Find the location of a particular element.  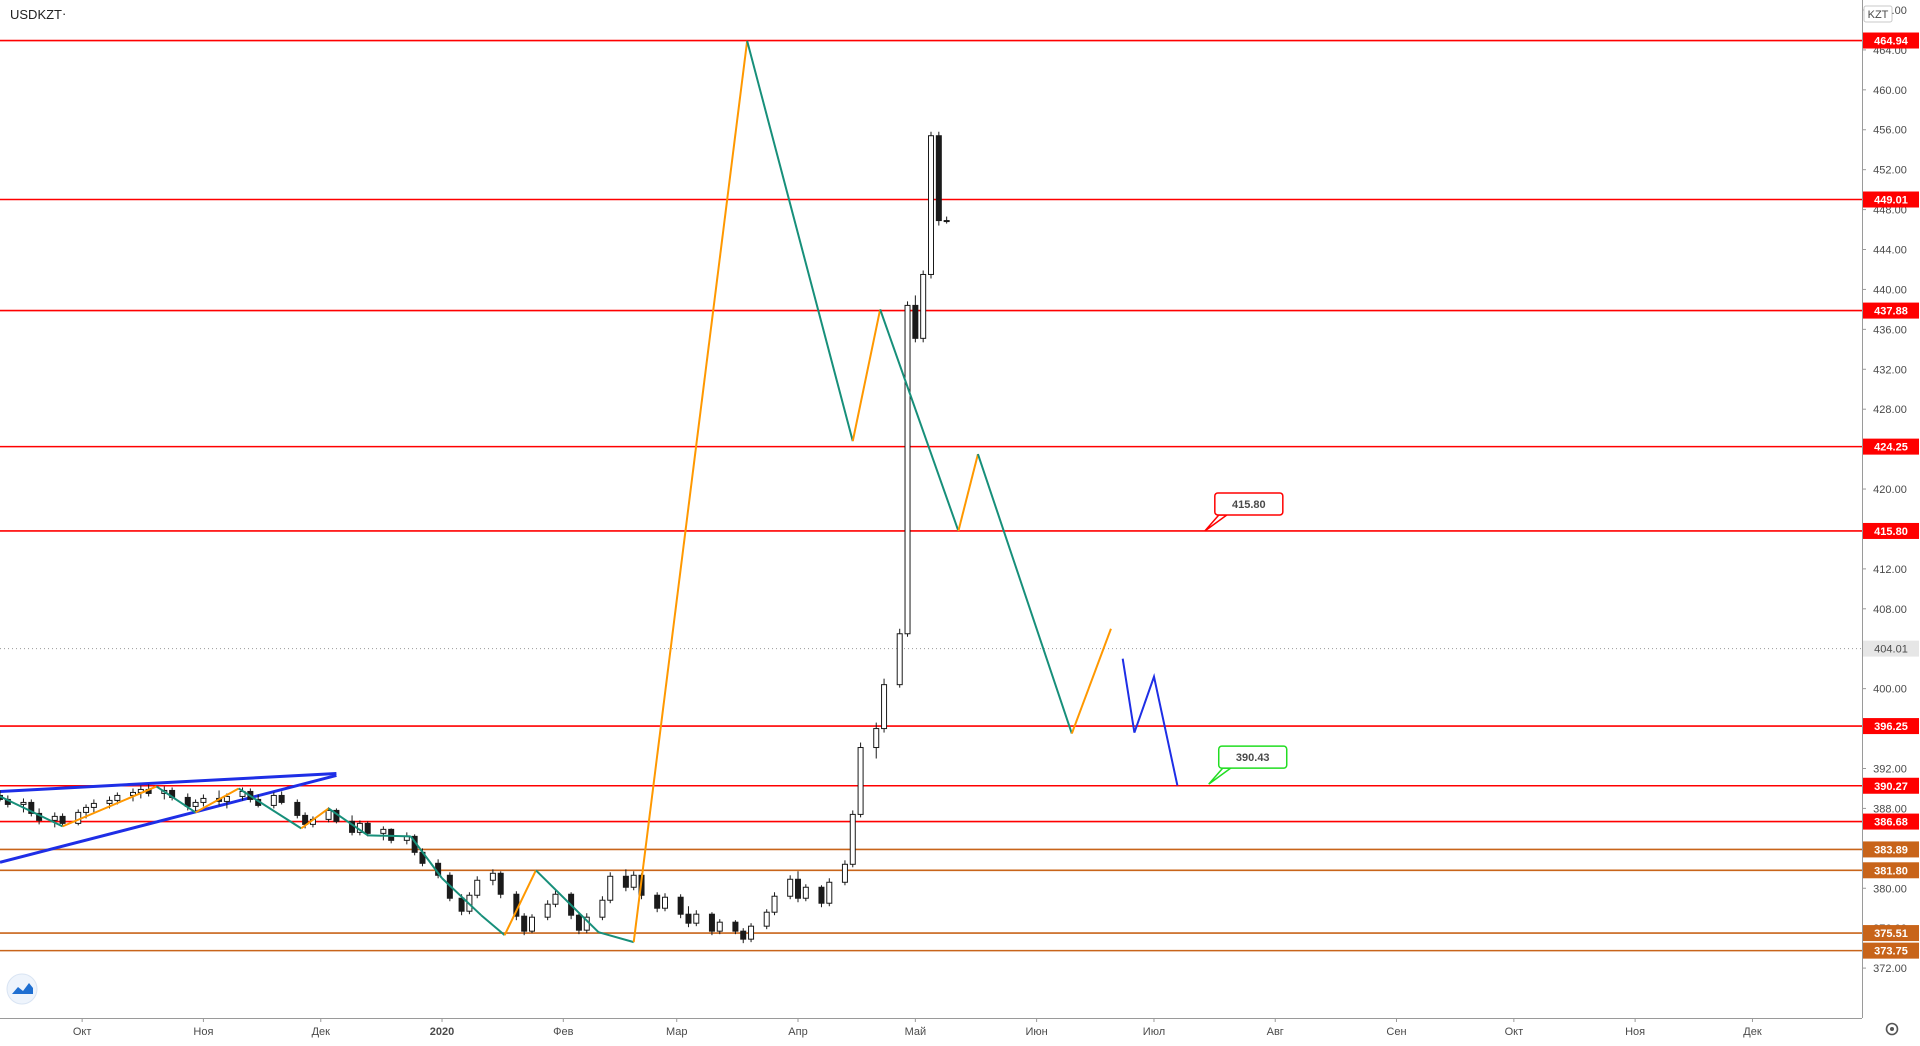

gear-hub is located at coordinates (1892, 1029).